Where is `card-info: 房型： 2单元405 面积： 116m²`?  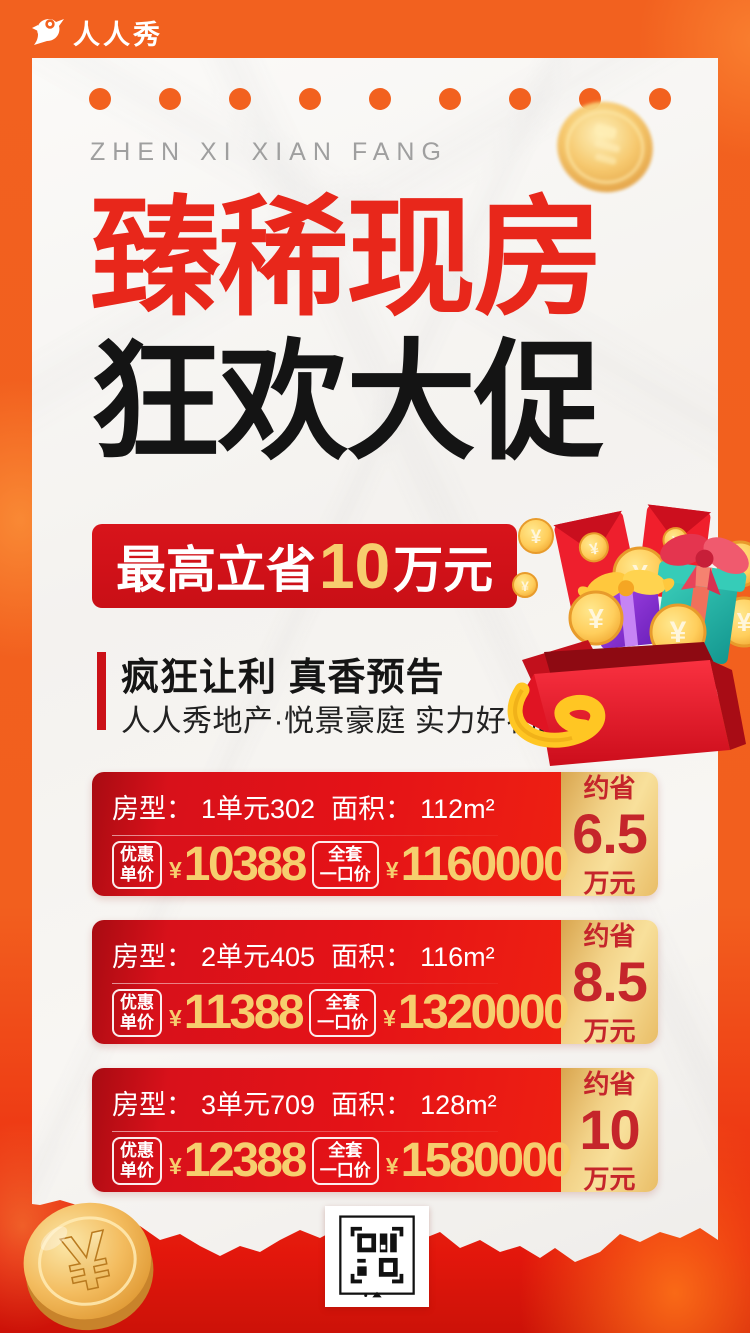 card-info: 房型： 2单元405 面积： 116m² is located at coordinates (336, 954).